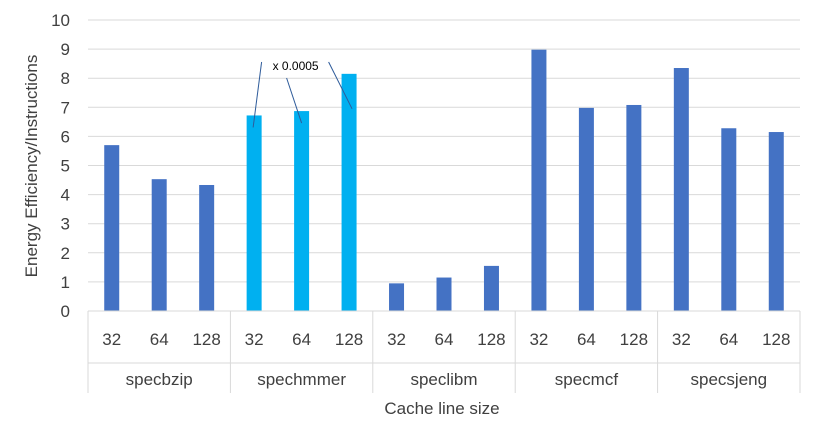 The image size is (813, 442). Describe the element at coordinates (60, 166) in the screenshot. I see `y-axis-ticks: 0 1 2 3 4 5 6 7 8 9 10` at that location.